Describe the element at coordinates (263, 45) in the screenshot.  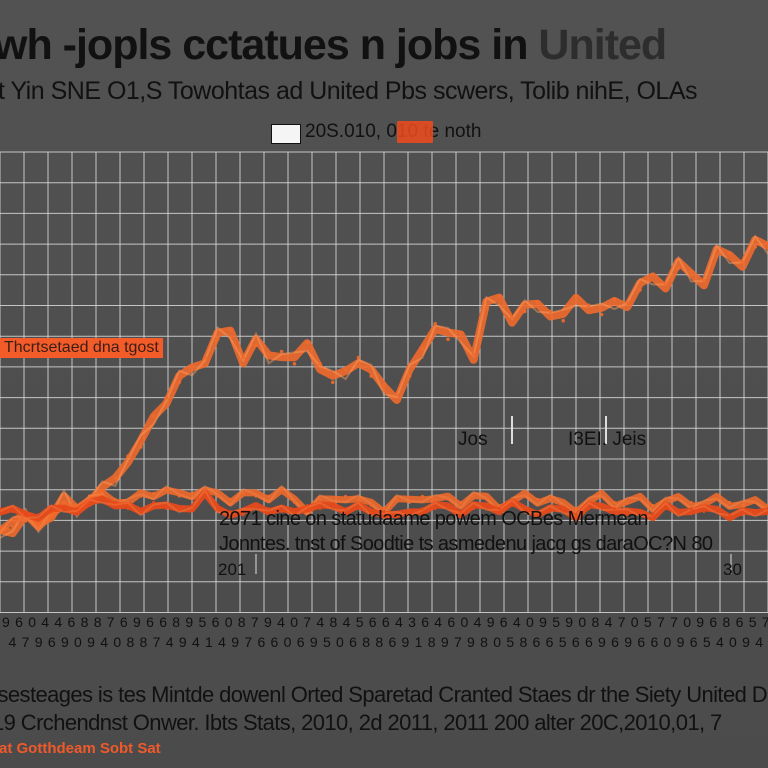
I see `title-main: wh -jopls cctatues n jobs in` at that location.